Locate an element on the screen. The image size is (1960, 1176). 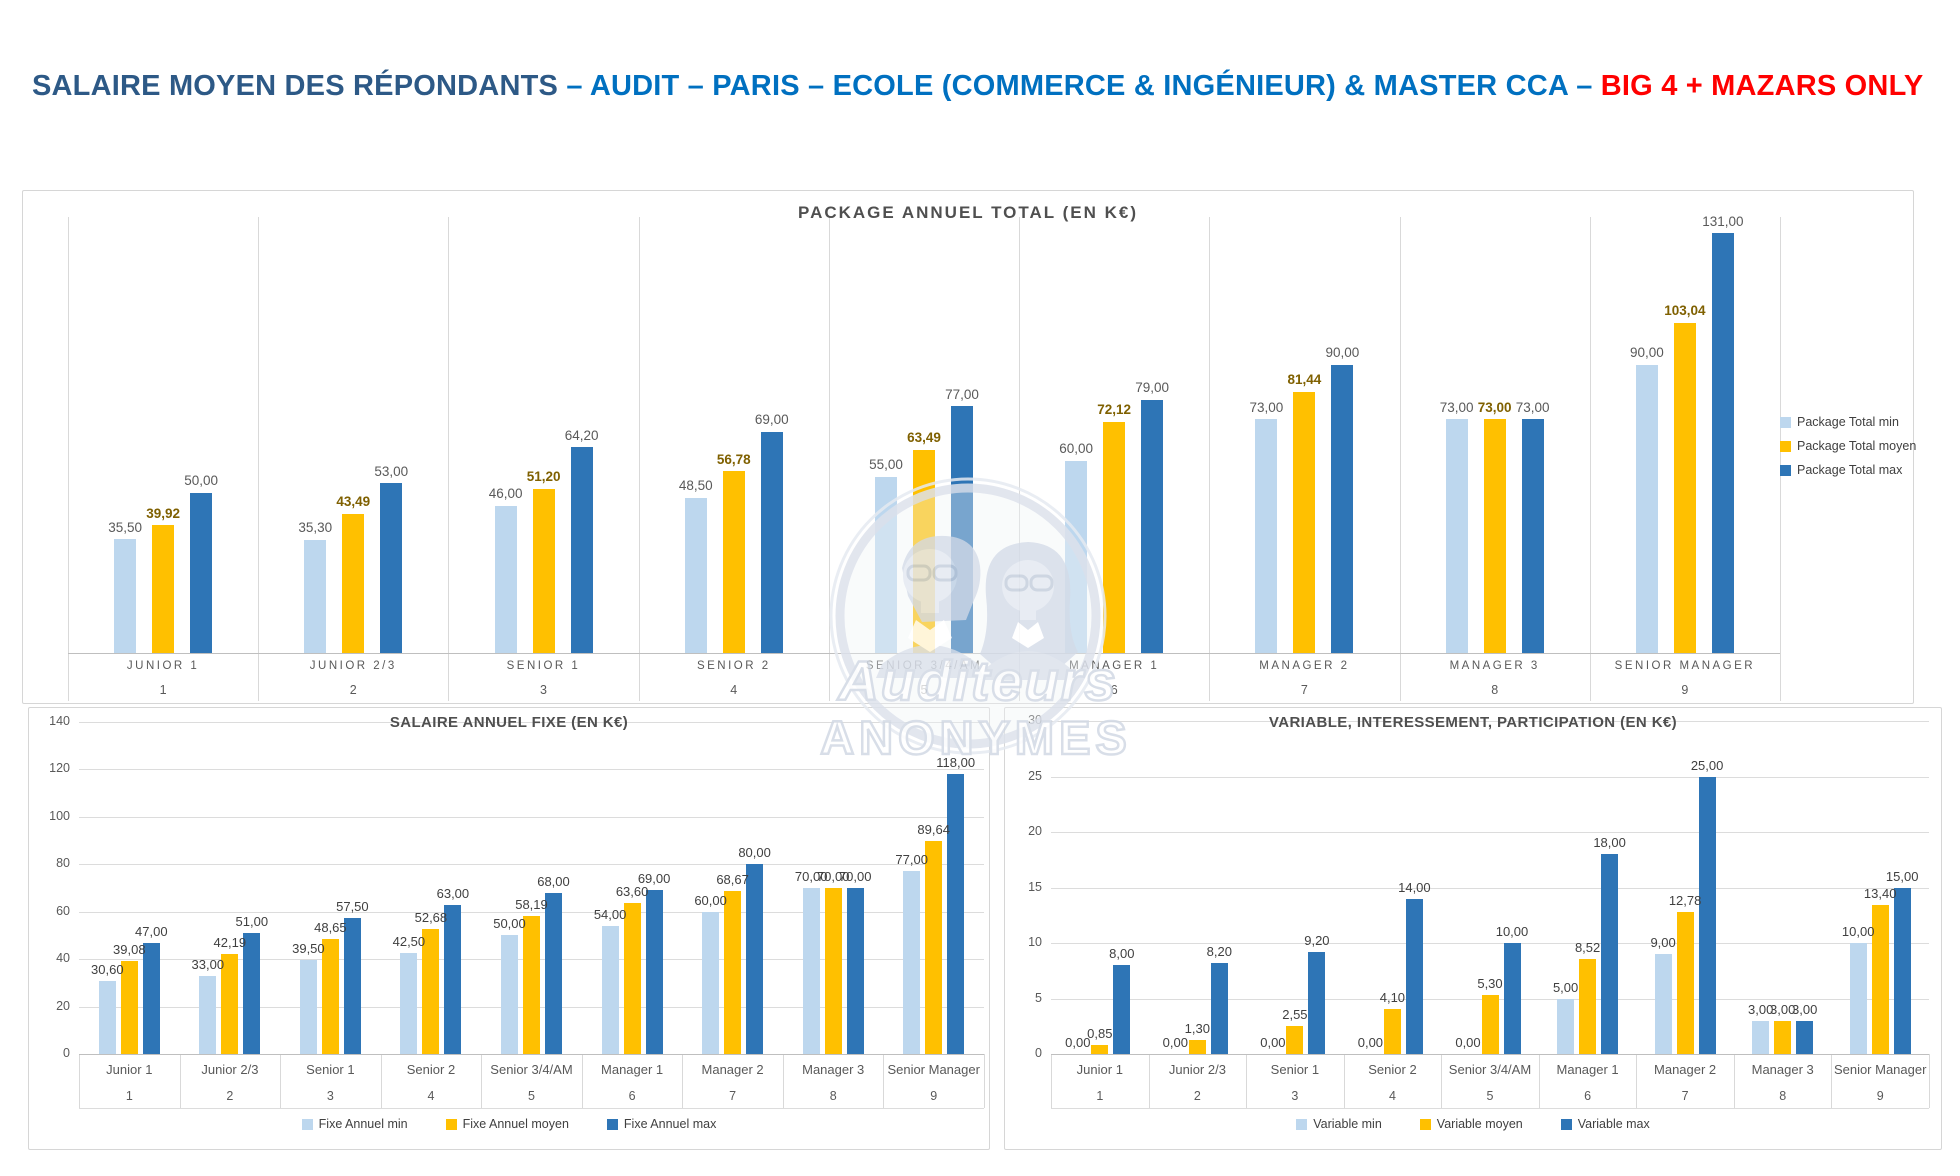
category-label: SENIOR 1 is located at coordinates (543, 666).